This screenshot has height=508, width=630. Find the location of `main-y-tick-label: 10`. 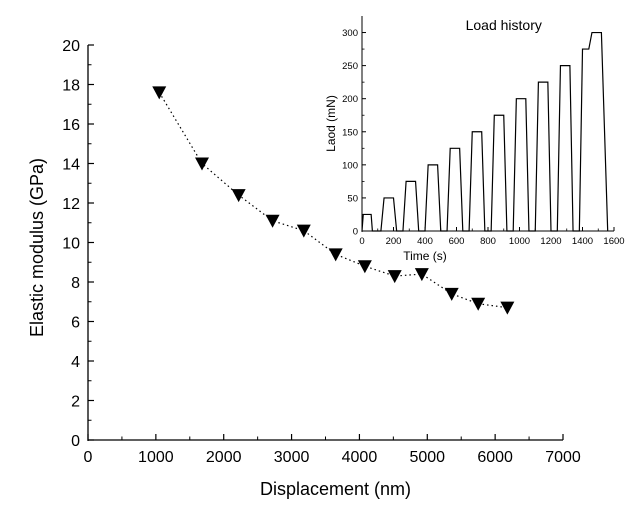

main-y-tick-label: 10 is located at coordinates (71, 244).